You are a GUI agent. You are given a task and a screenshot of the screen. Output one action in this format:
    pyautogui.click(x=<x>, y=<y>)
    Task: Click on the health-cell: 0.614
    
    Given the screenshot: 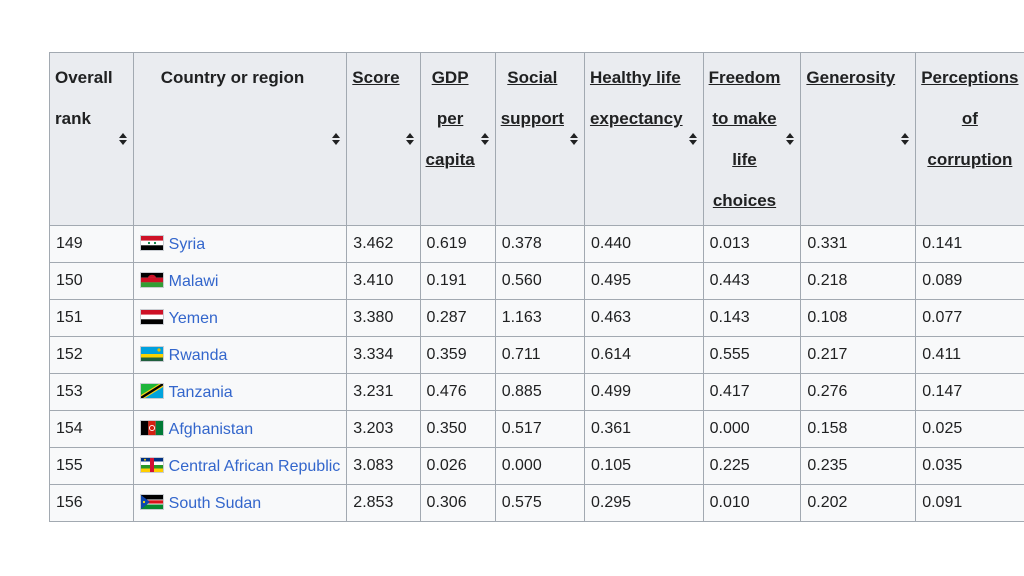 What is the action you would take?
    pyautogui.click(x=643, y=355)
    